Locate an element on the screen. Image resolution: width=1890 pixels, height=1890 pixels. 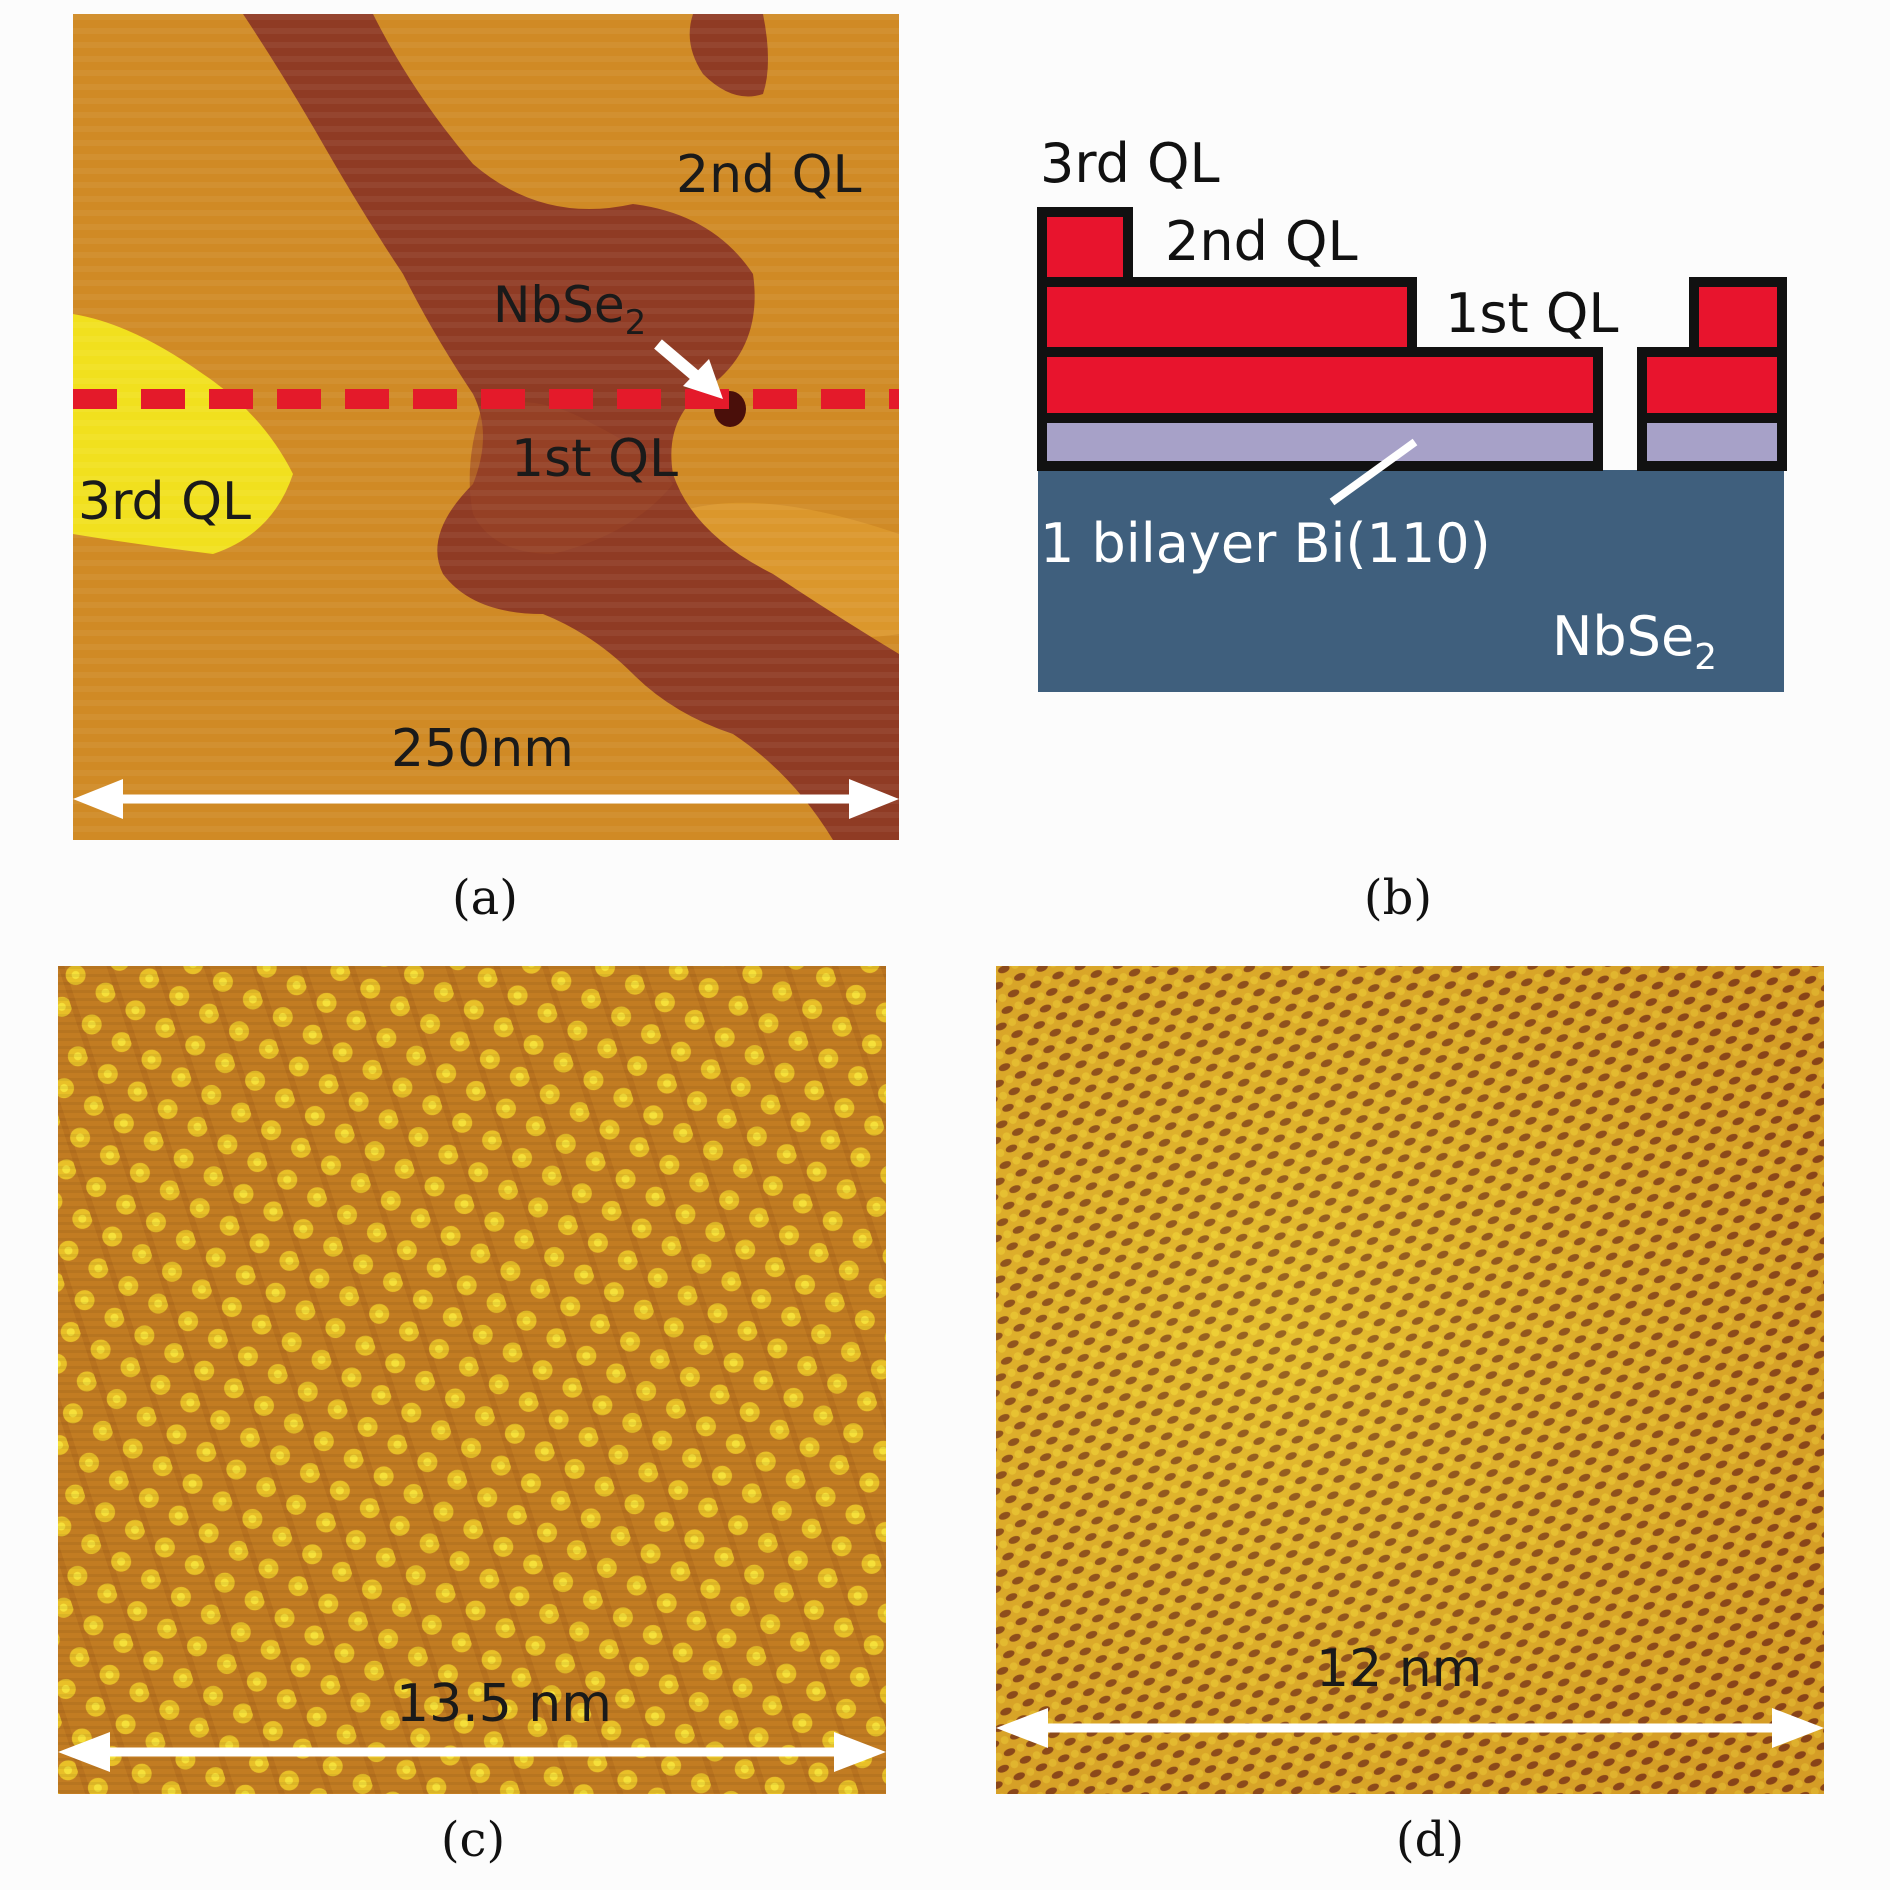
caption-c: (c) is located at coordinates (473, 1840).